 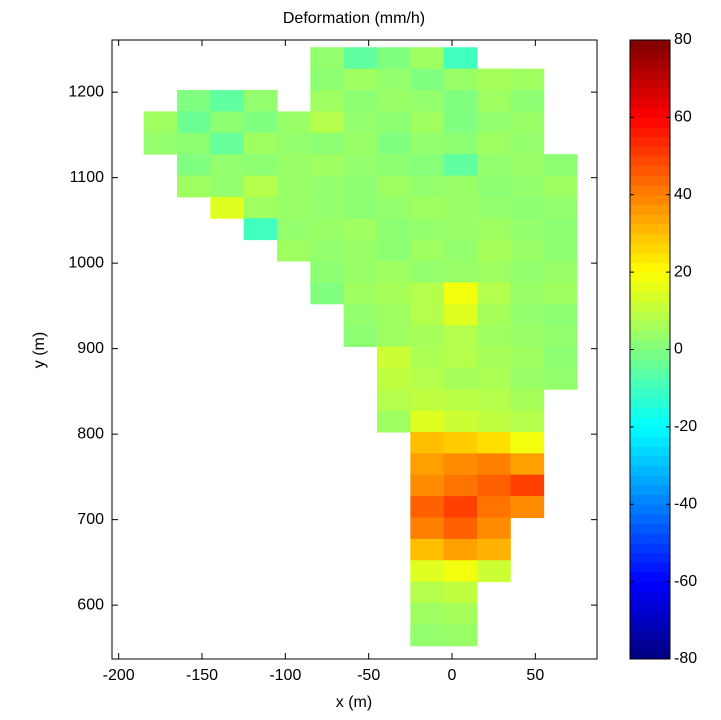 I want to click on colorbar-tick-label: 40, so click(x=683, y=194).